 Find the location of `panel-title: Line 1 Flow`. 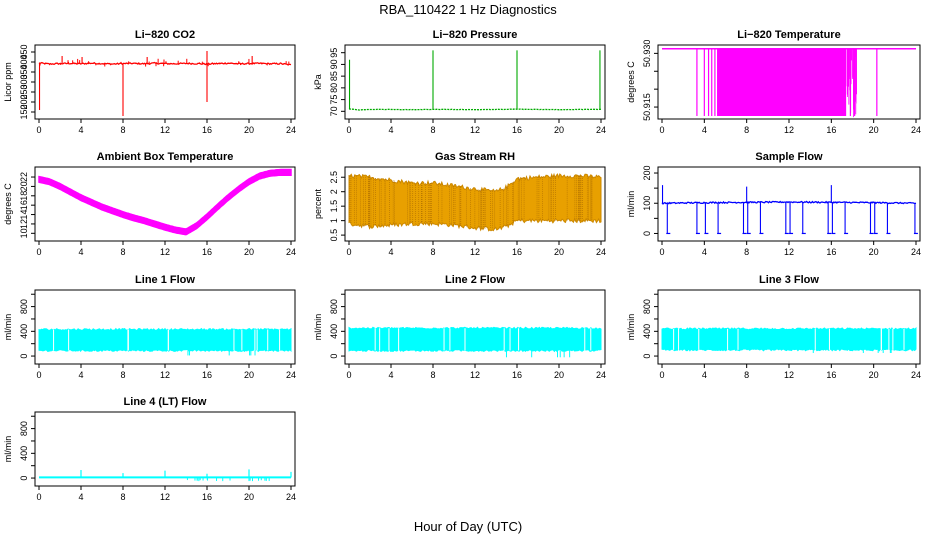

panel-title: Line 1 Flow is located at coordinates (165, 280).